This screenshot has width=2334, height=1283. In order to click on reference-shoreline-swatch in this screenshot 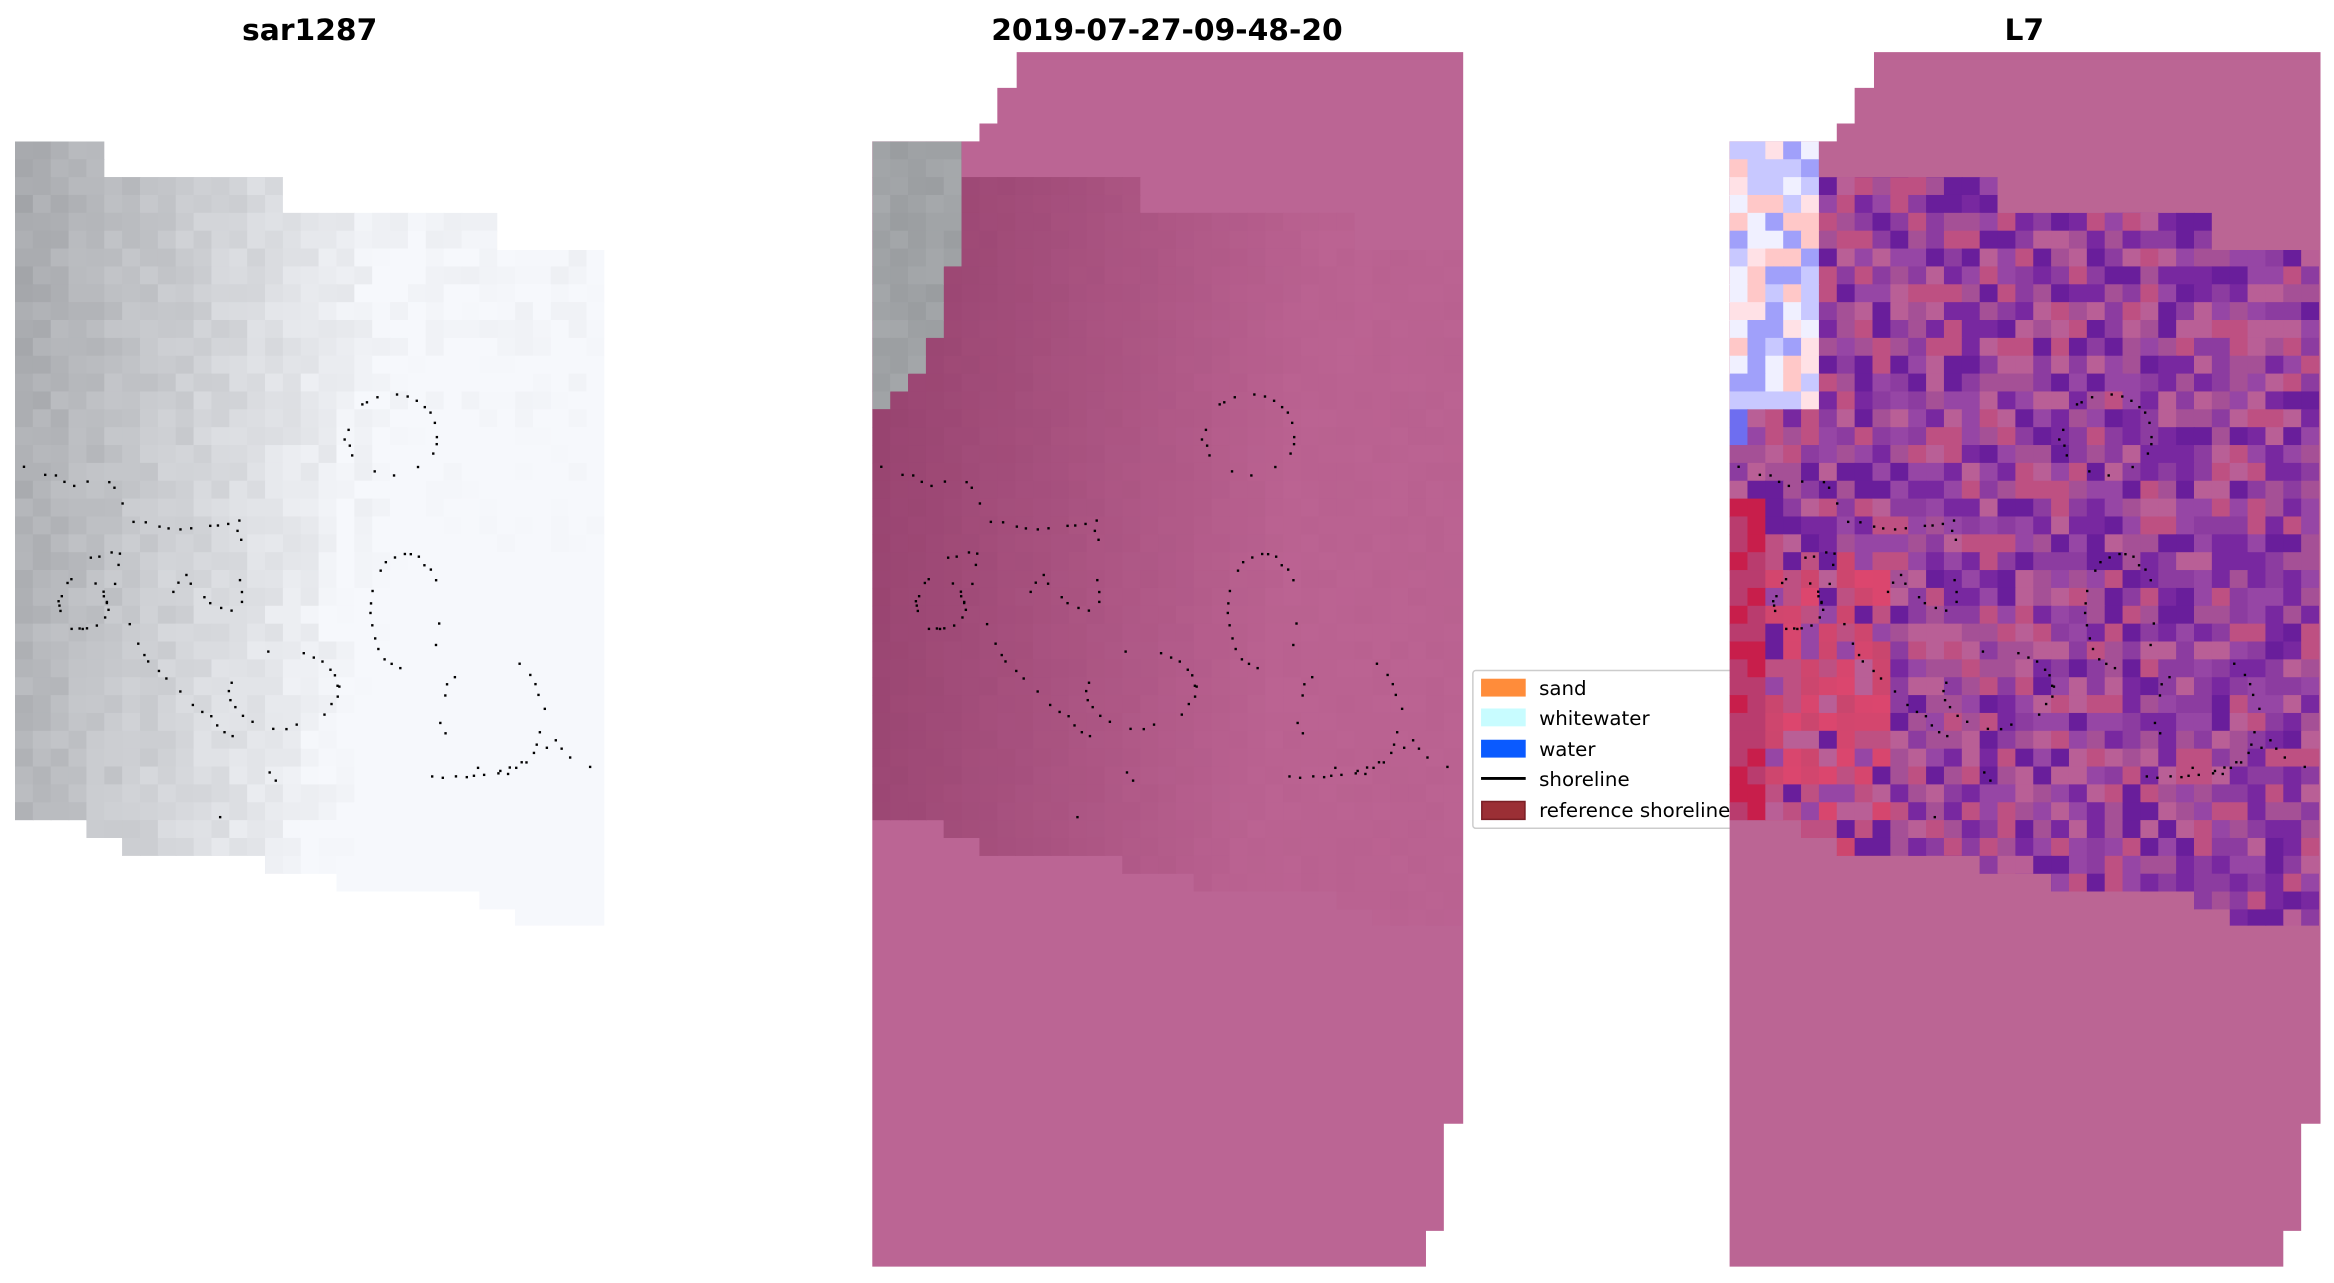, I will do `click(1503, 810)`.